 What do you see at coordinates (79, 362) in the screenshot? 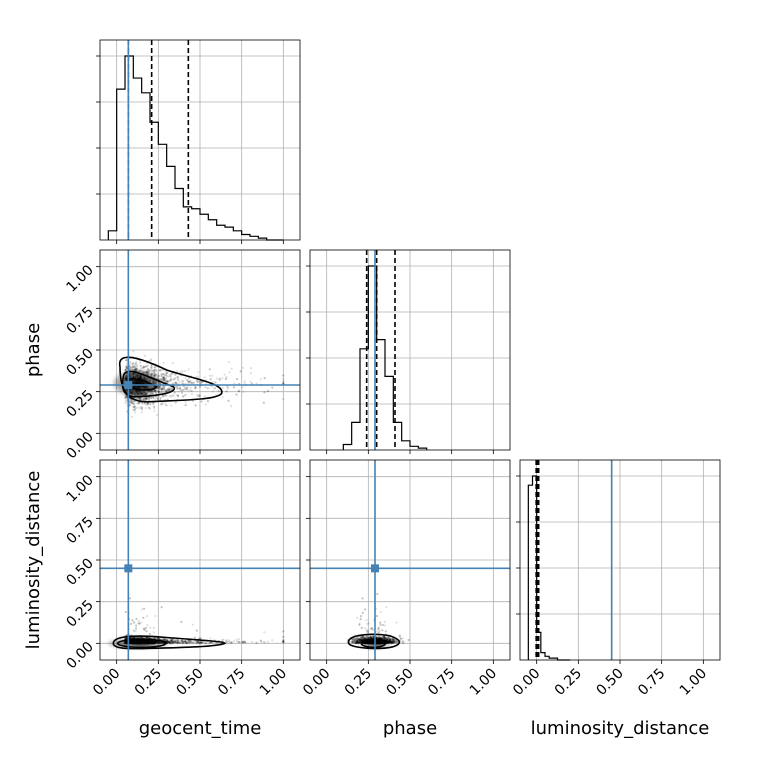
I see `y-tick-label: 0.50` at bounding box center [79, 362].